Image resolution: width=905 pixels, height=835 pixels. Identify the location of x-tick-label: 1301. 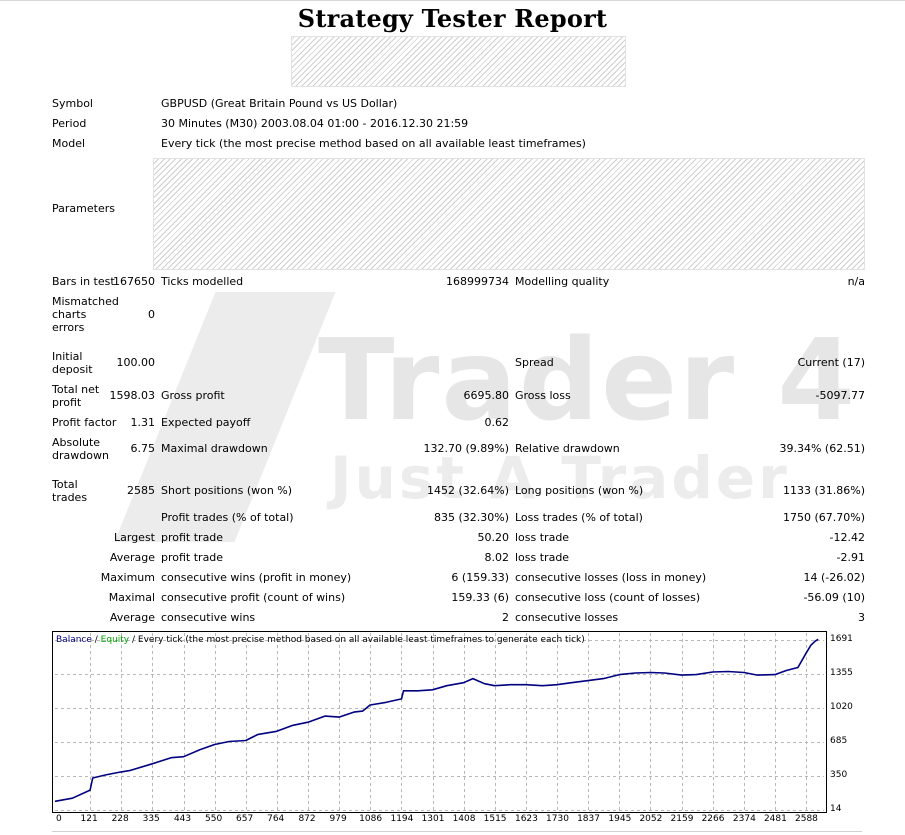
(433, 819).